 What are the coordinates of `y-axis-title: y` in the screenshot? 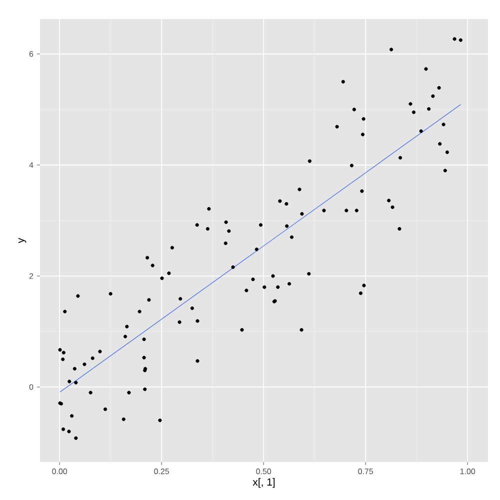 It's located at (22, 241).